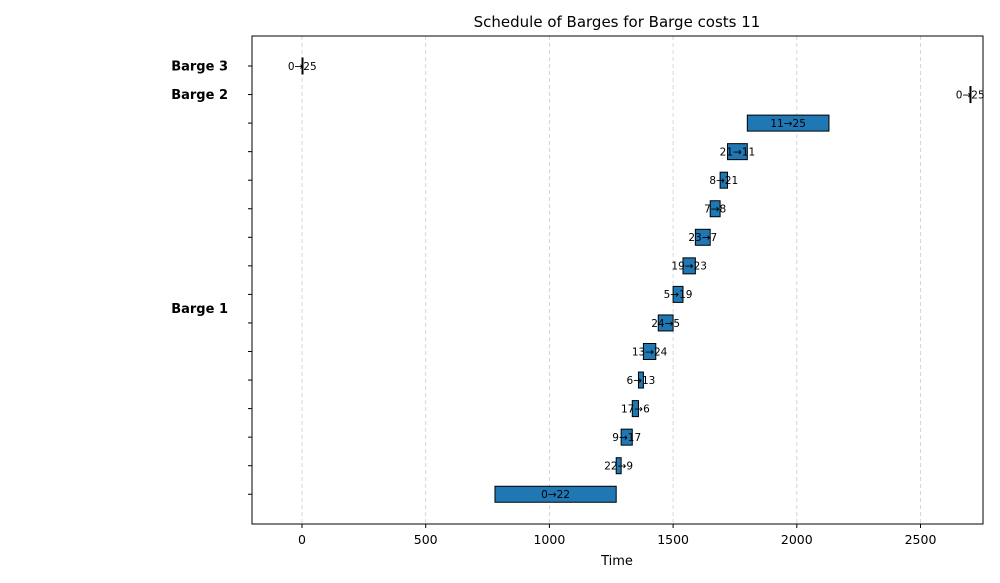  What do you see at coordinates (199, 95) in the screenshot?
I see `barge-label: Barge 2` at bounding box center [199, 95].